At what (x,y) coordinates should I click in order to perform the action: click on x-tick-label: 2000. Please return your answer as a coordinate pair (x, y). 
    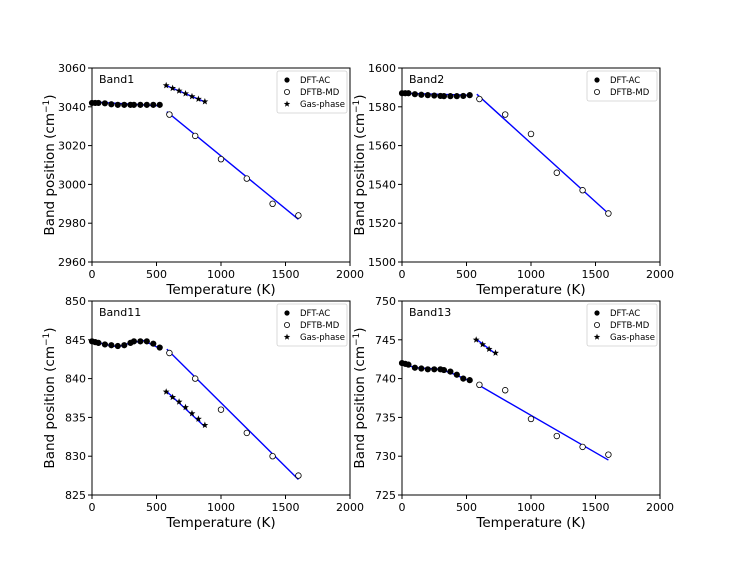
    Looking at the image, I should click on (660, 274).